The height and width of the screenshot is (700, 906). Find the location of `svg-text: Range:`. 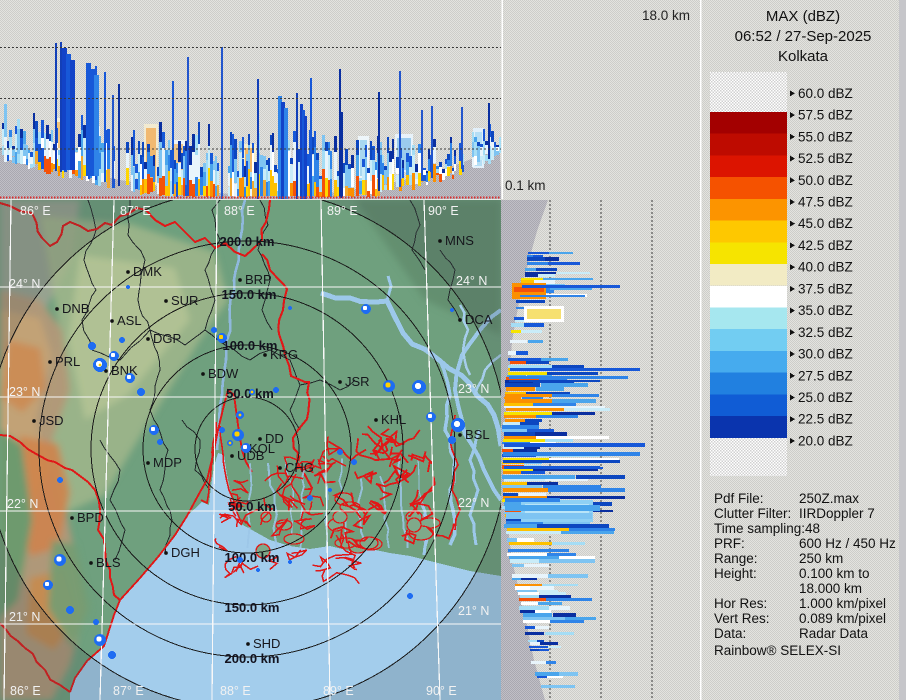

svg-text: Range: is located at coordinates (736, 558).